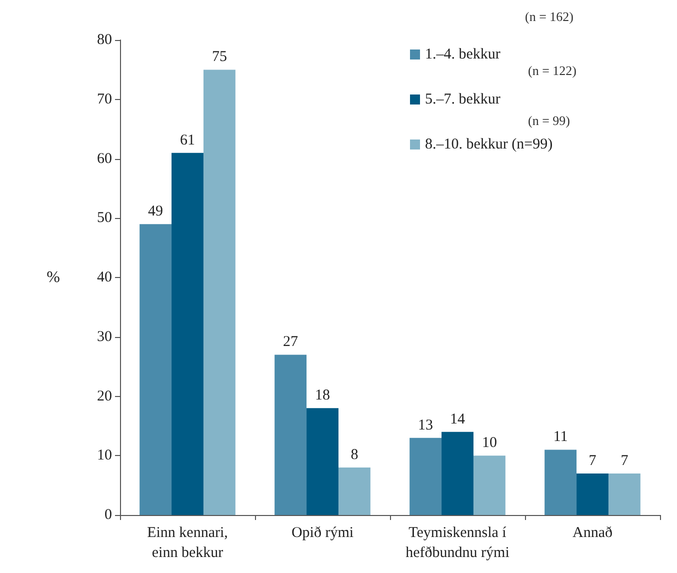  What do you see at coordinates (187, 543) in the screenshot?
I see `x-tick-label: Einn kennari, einn bekkur` at bounding box center [187, 543].